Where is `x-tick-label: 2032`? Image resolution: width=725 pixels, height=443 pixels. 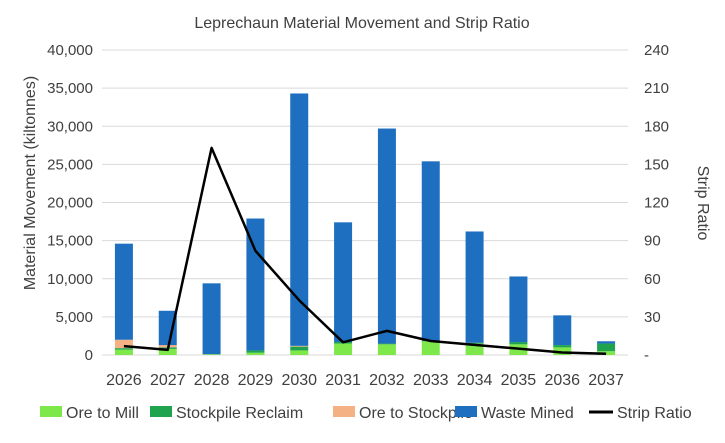 x-tick-label: 2032 is located at coordinates (387, 380).